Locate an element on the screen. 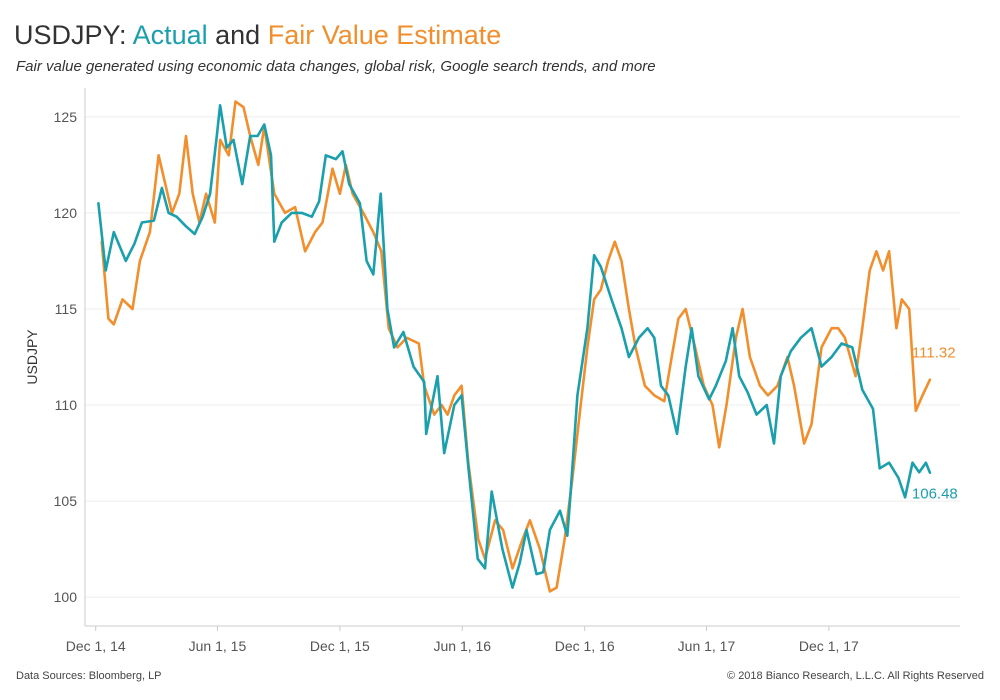  y-tick-label: 105 is located at coordinates (66, 501).